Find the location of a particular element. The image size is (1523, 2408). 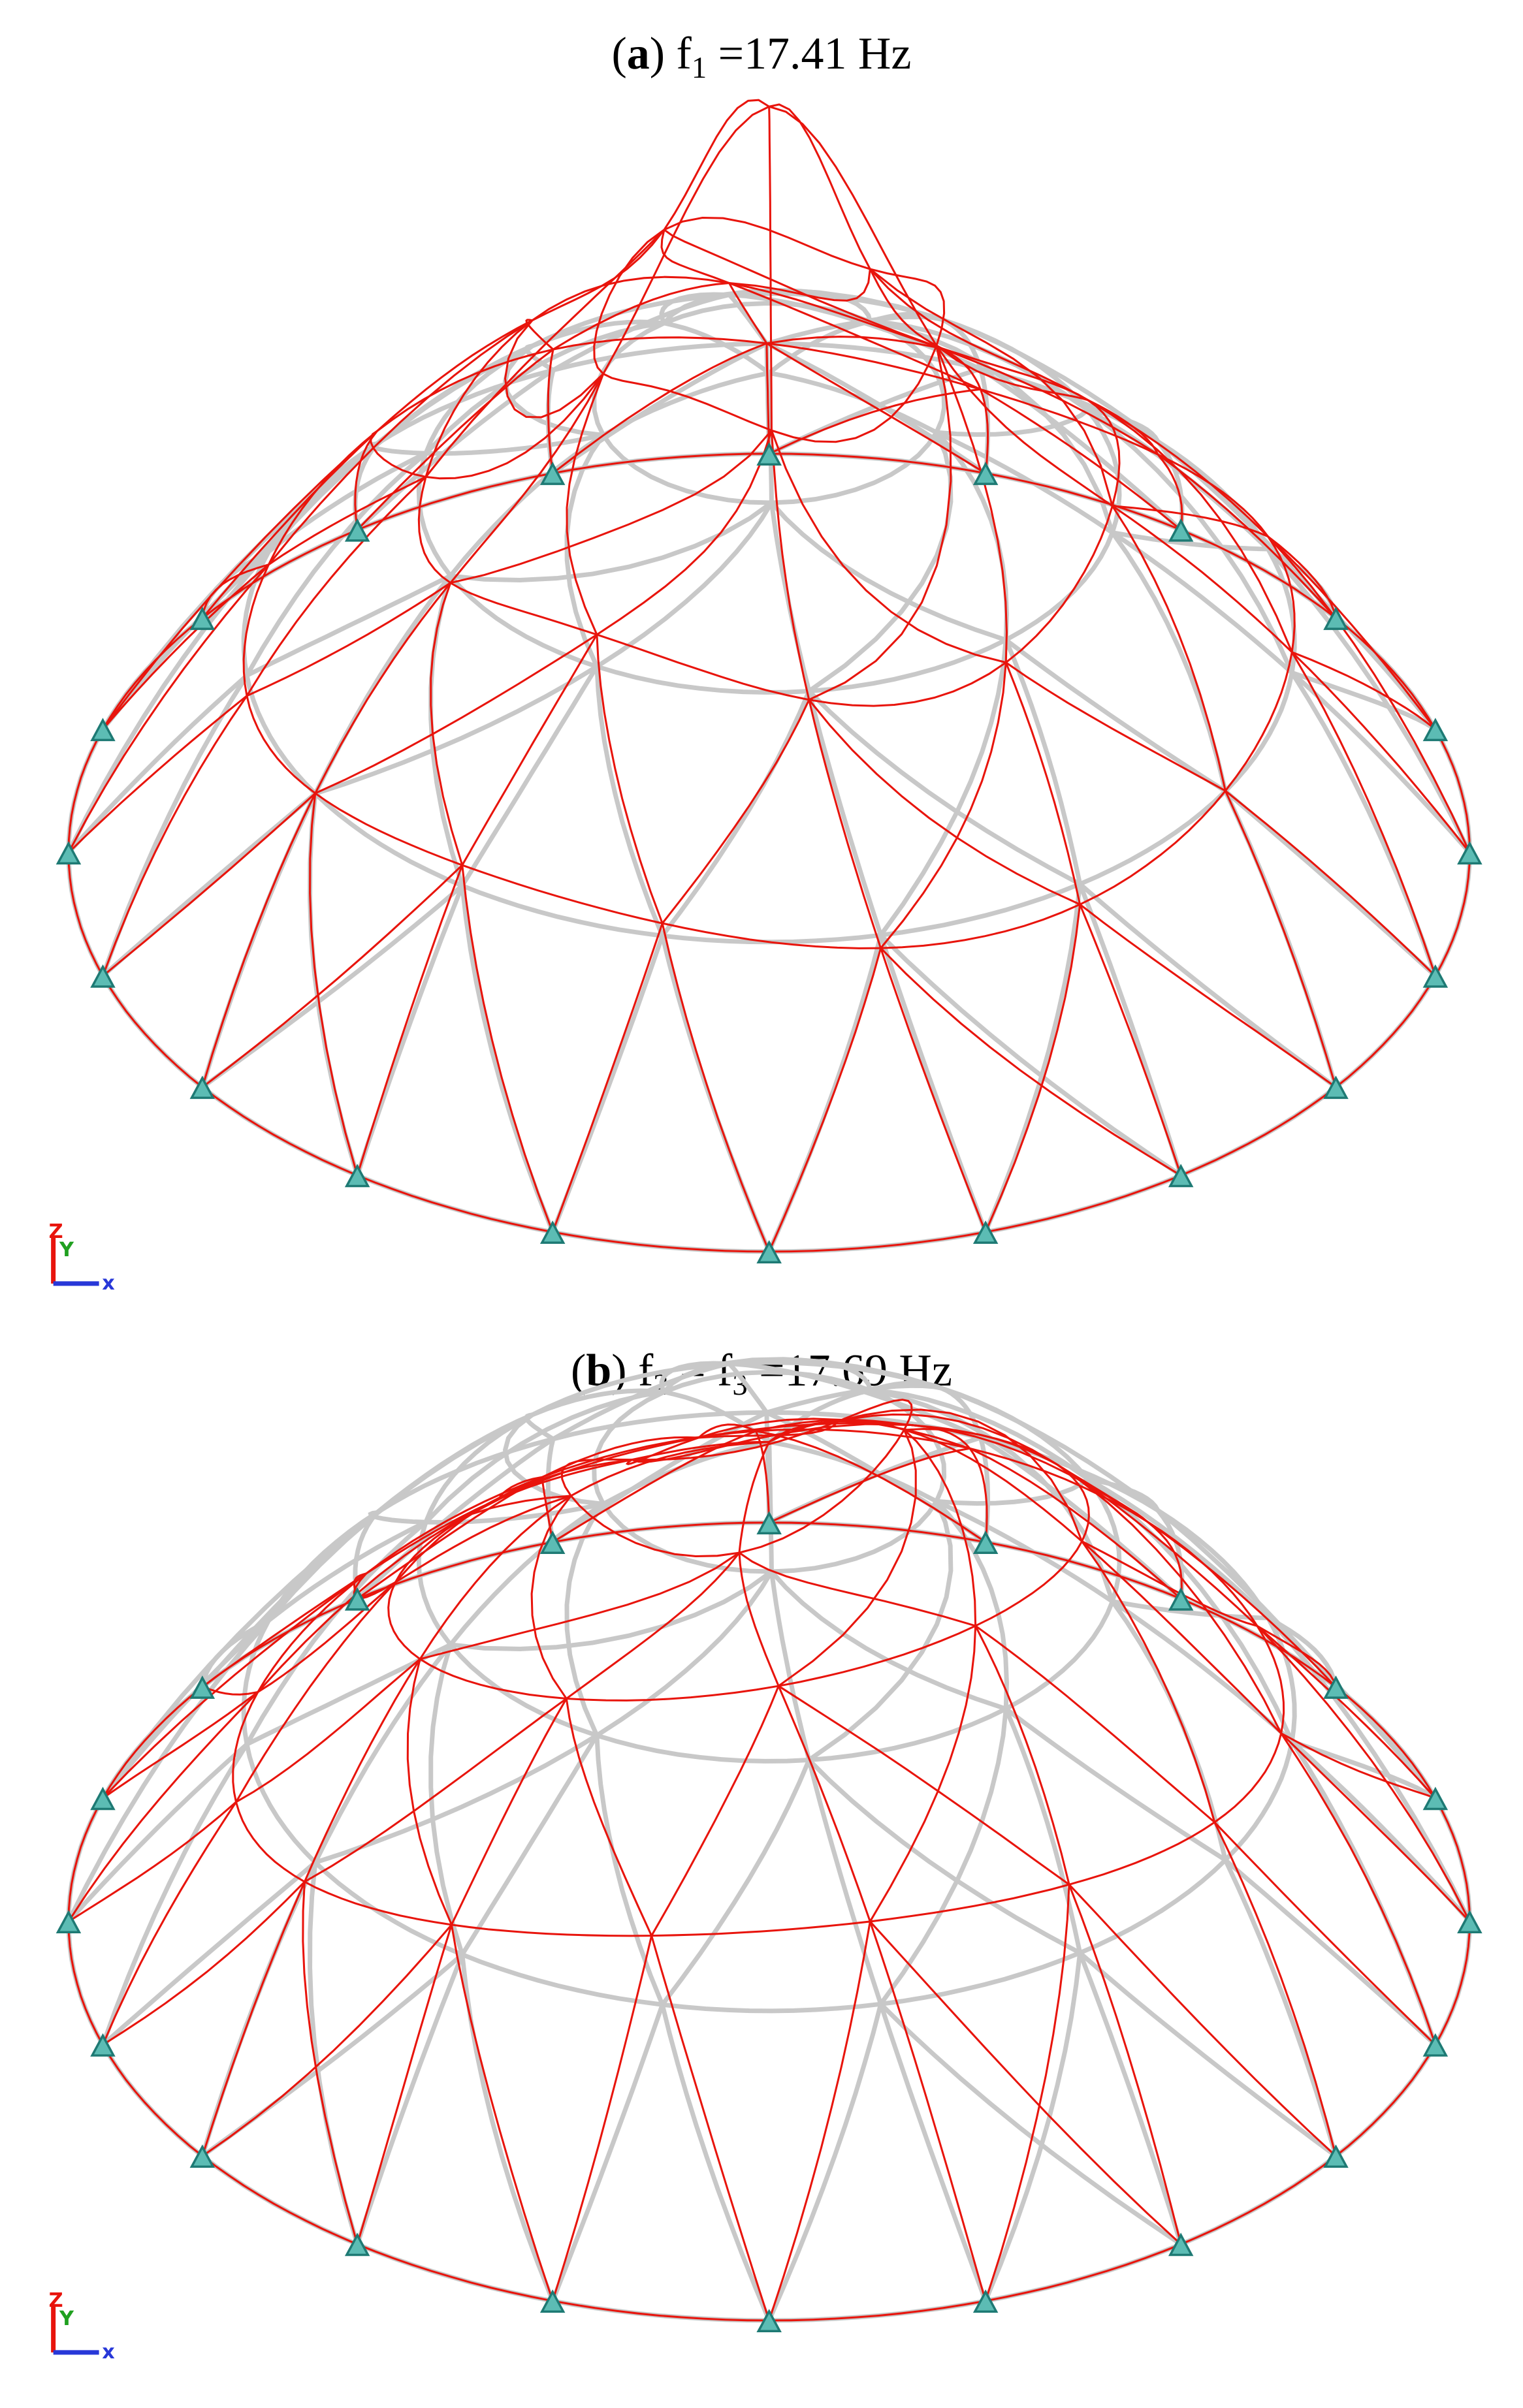

axis-label: Z is located at coordinates (56, 1231).